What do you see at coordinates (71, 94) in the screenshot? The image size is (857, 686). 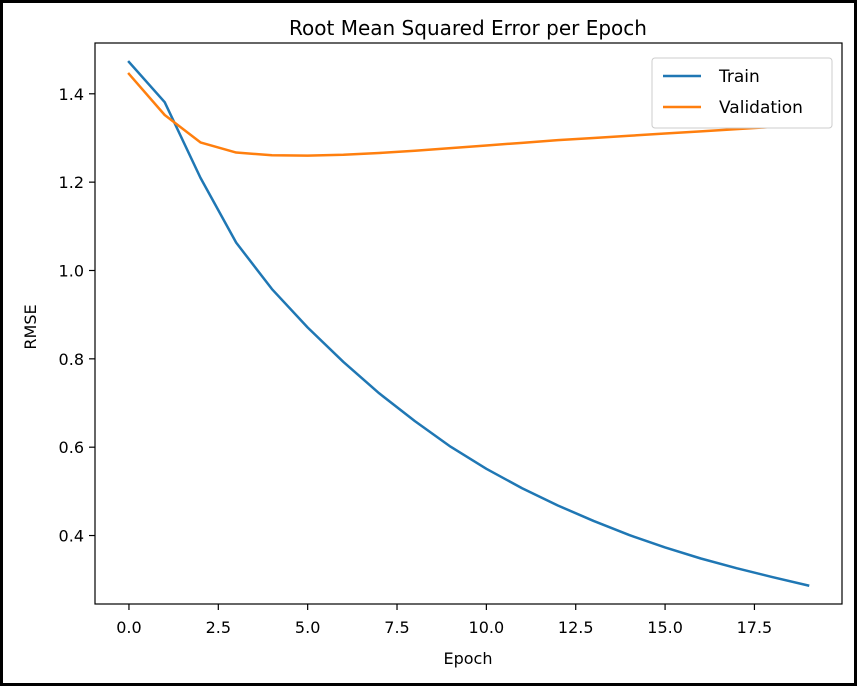 I see `y-tick-label: 1.4` at bounding box center [71, 94].